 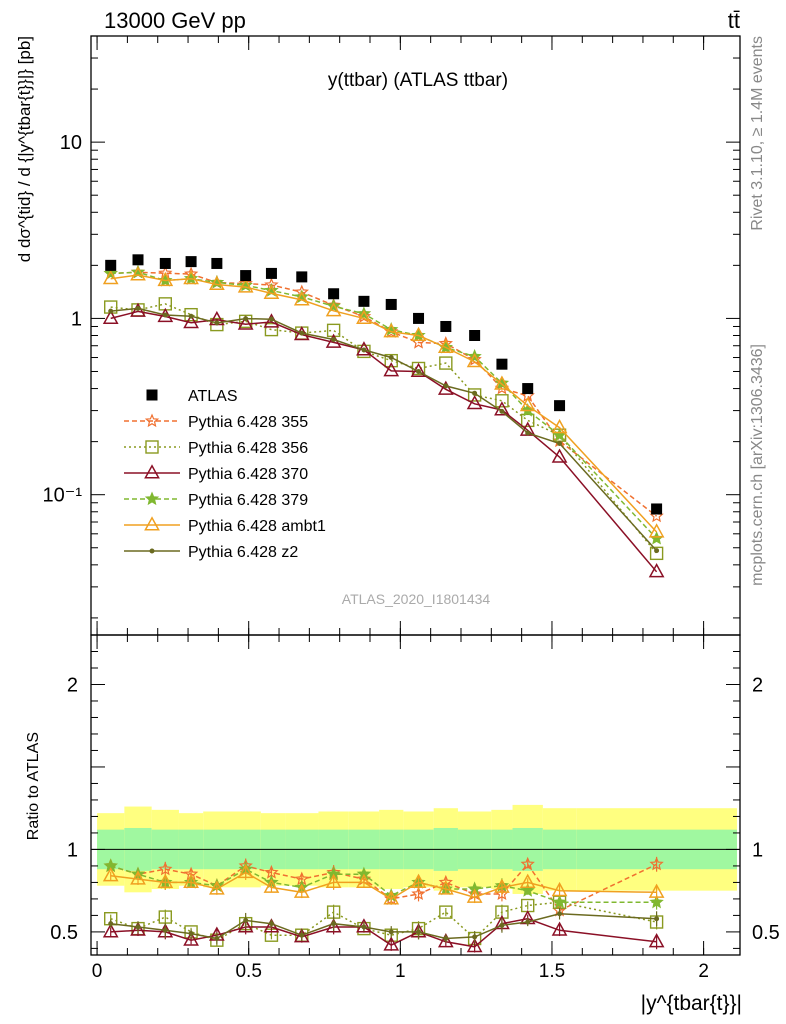 I want to click on x-tick-label: 1.5, so click(x=552, y=971).